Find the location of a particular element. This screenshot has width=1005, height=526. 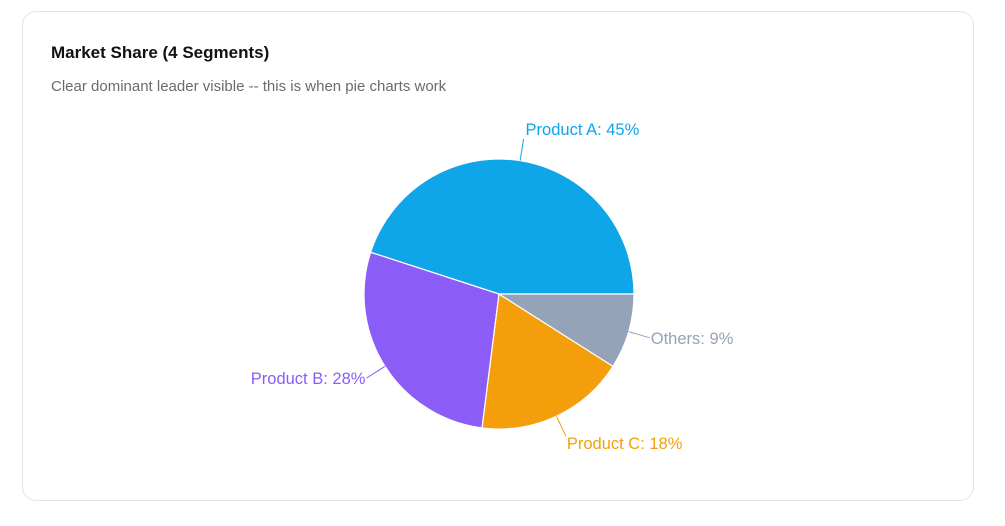

slice-label-others: Others: 9% is located at coordinates (692, 339).